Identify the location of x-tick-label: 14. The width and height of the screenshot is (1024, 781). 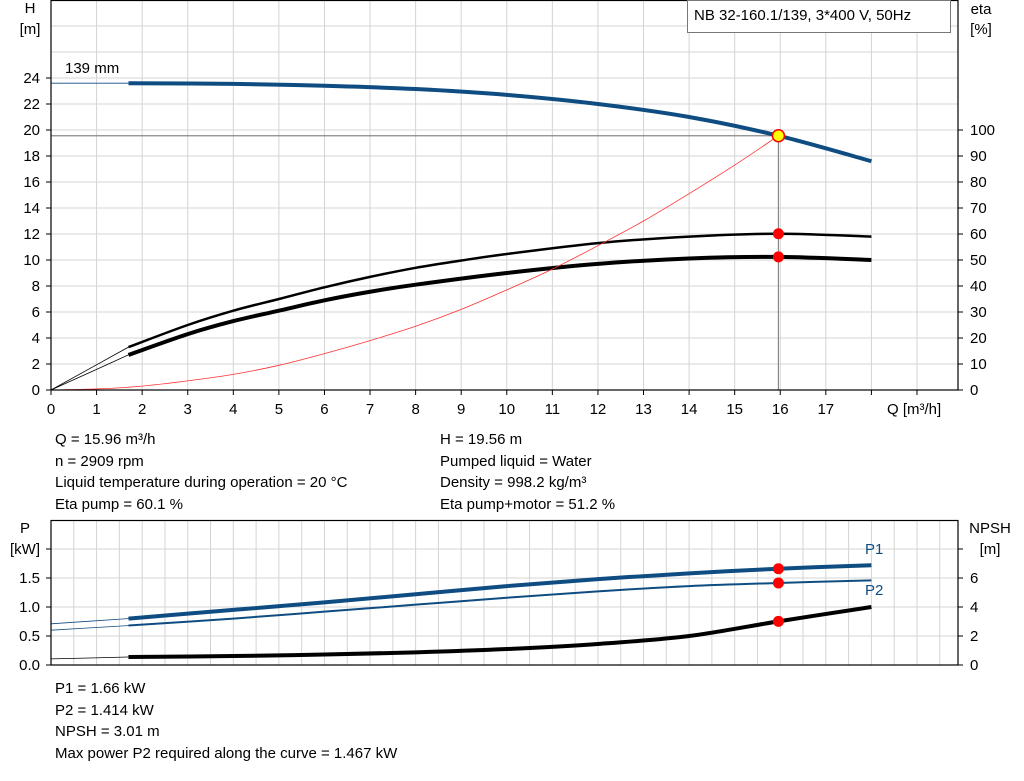
(689, 409).